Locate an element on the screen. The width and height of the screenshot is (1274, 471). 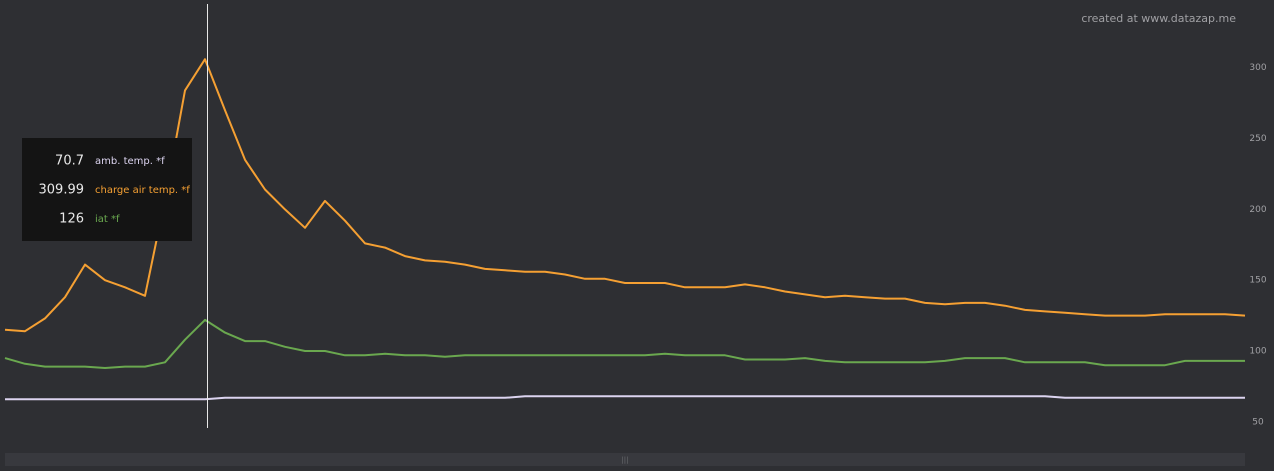
y-tick-label: 200 is located at coordinates (1257, 210).